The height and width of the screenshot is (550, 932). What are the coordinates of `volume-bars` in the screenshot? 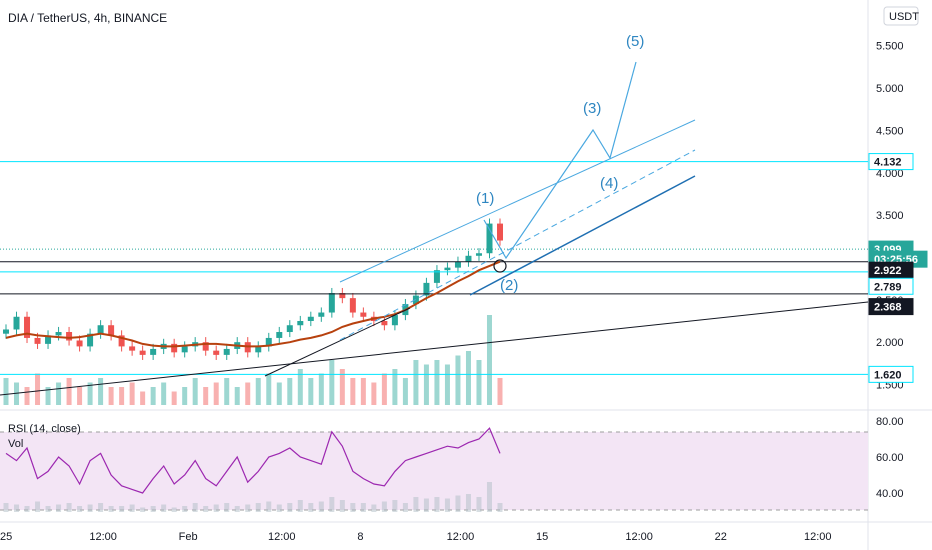 It's located at (253, 360).